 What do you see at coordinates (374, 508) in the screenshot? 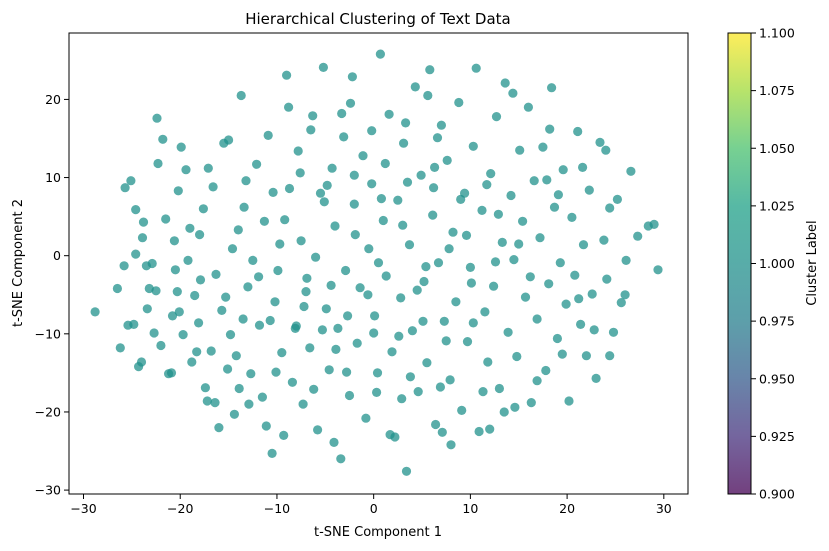
I see `x-tick-label: 0` at bounding box center [374, 508].